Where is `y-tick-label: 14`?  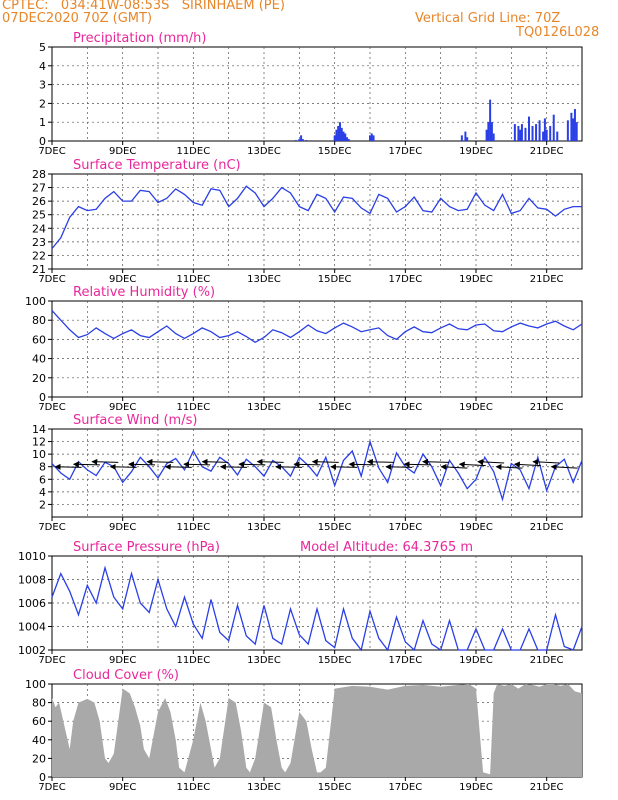
y-tick-label: 14 is located at coordinates (39, 429).